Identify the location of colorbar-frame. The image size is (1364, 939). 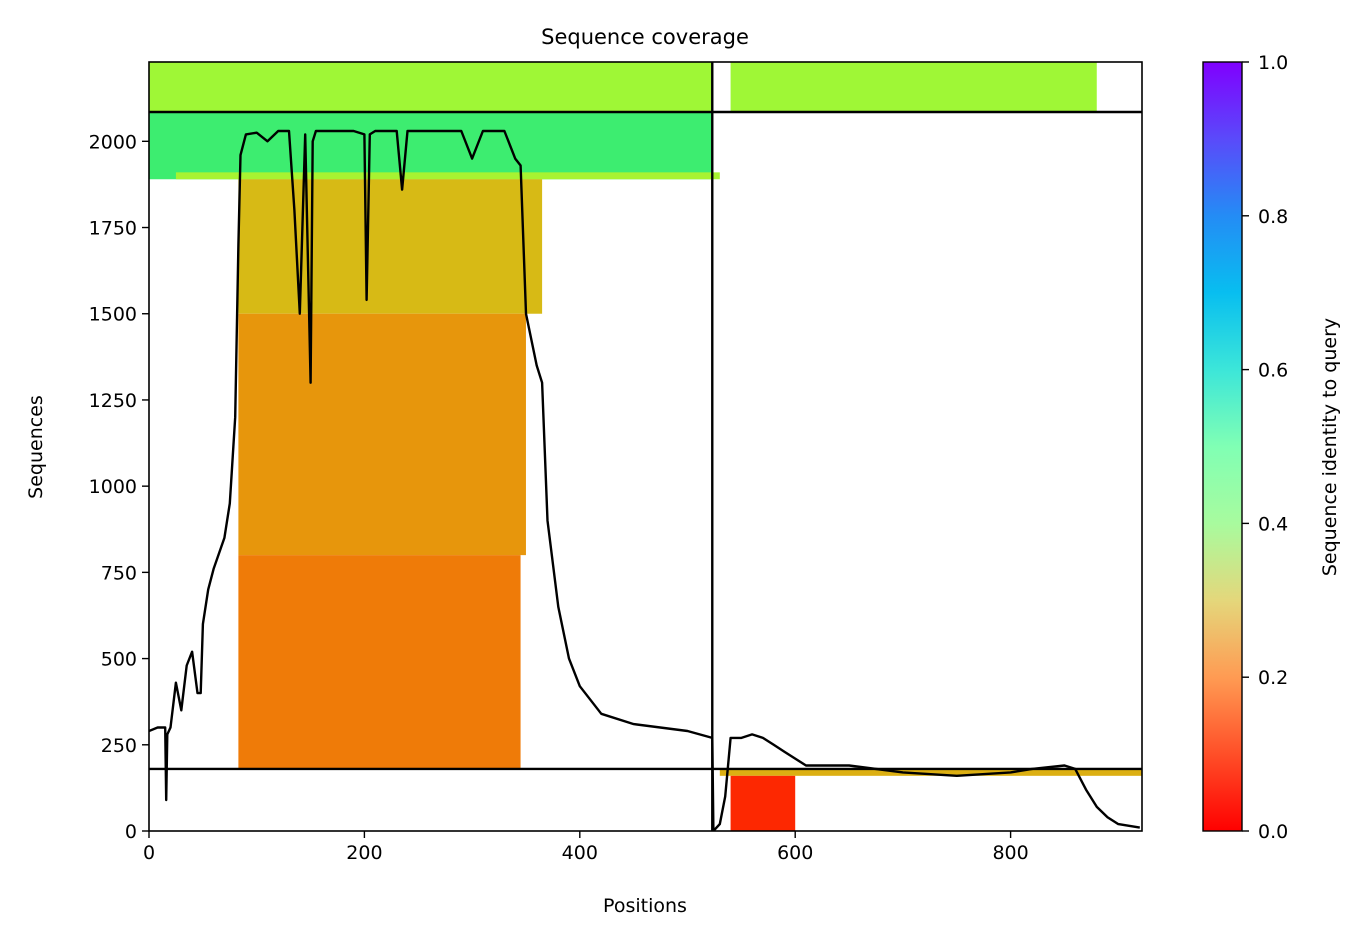
(1222, 446).